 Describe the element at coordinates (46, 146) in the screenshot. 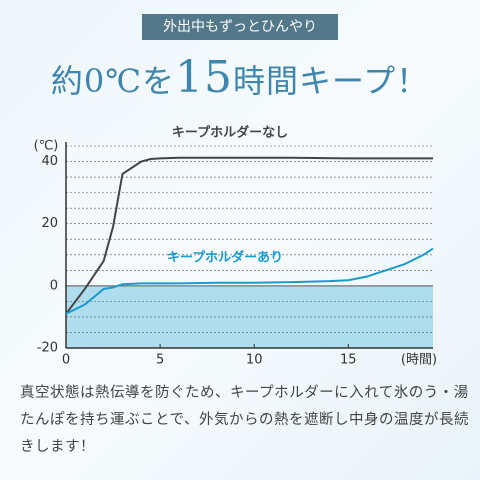

I see `y-unit-label: (℃)` at that location.